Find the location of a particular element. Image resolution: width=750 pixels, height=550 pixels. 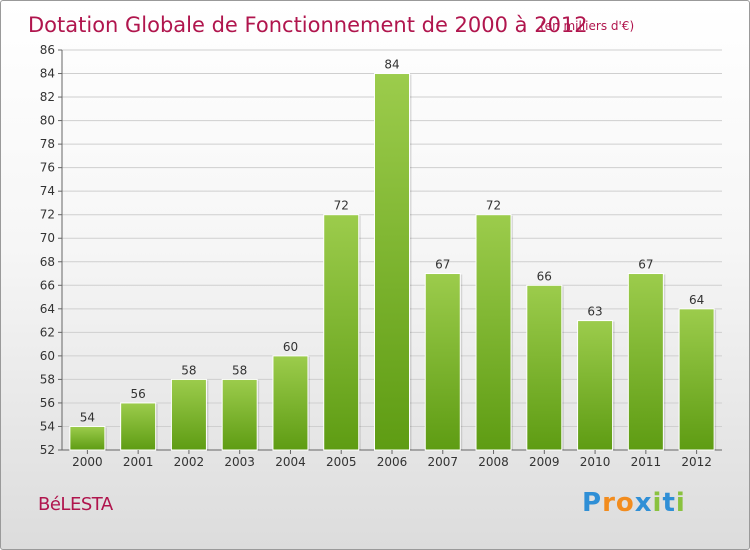

y-tick-label: 58 is located at coordinates (47, 379).